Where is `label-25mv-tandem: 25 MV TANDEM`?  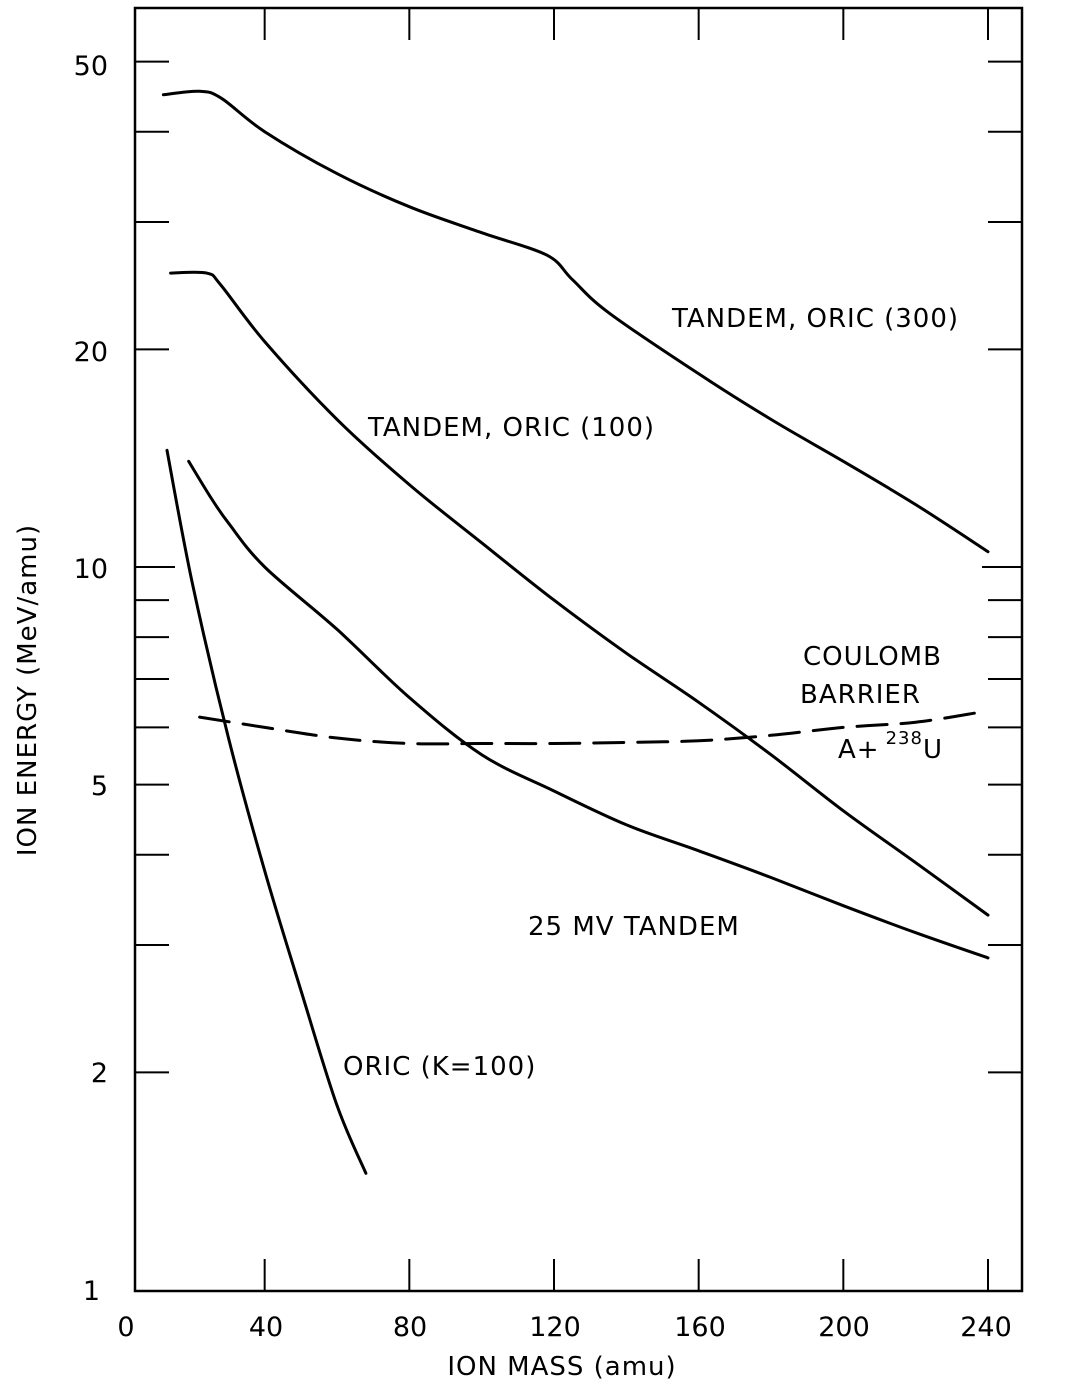
label-25mv-tandem: 25 MV TANDEM is located at coordinates (634, 927).